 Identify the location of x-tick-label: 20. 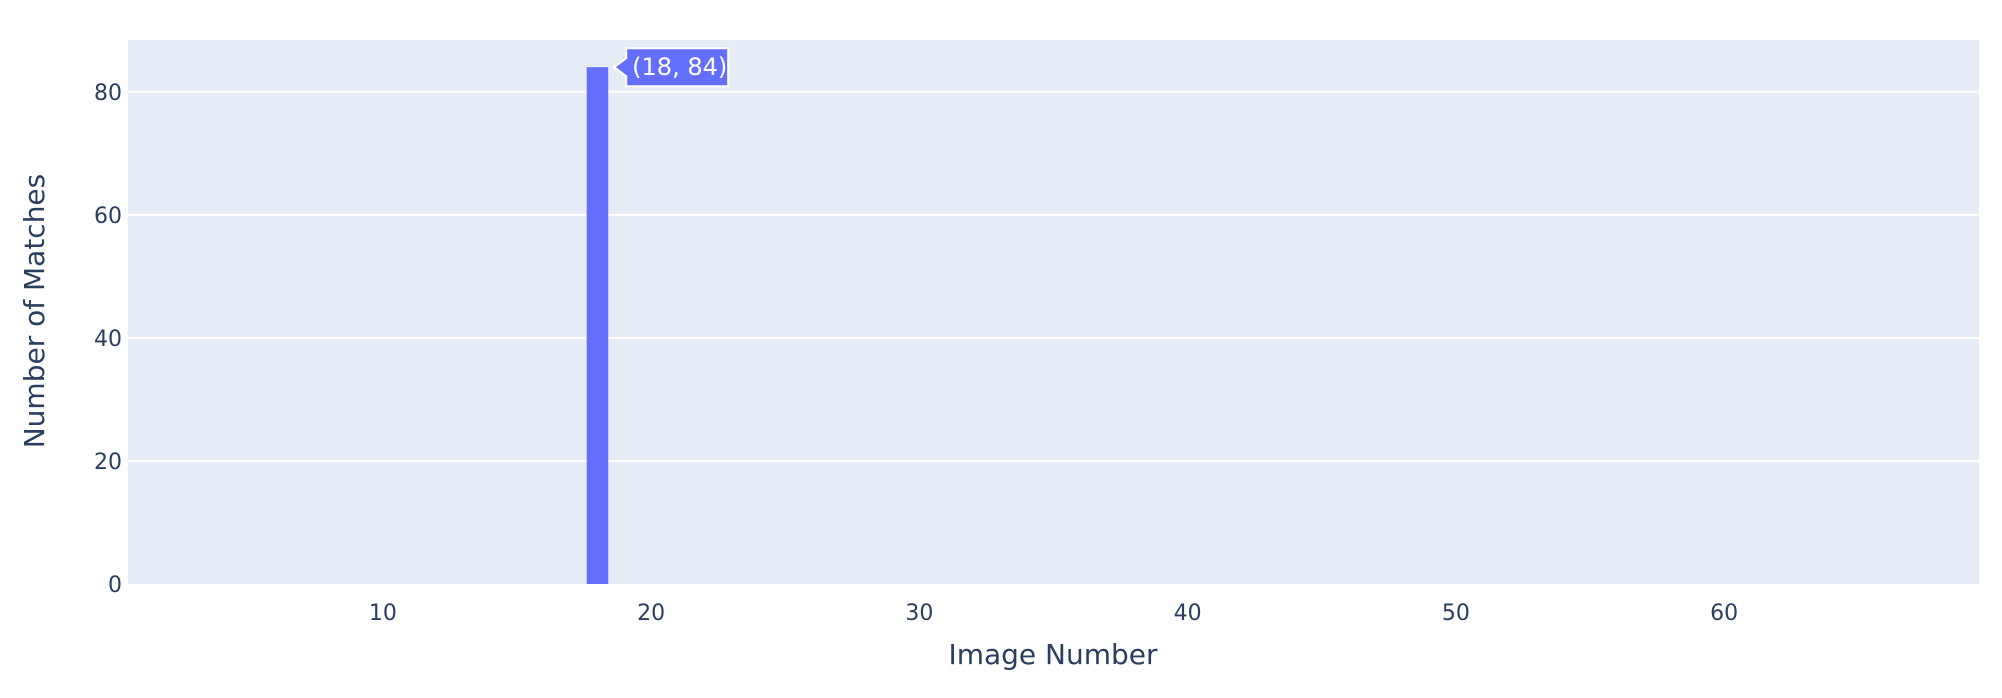
(651, 613).